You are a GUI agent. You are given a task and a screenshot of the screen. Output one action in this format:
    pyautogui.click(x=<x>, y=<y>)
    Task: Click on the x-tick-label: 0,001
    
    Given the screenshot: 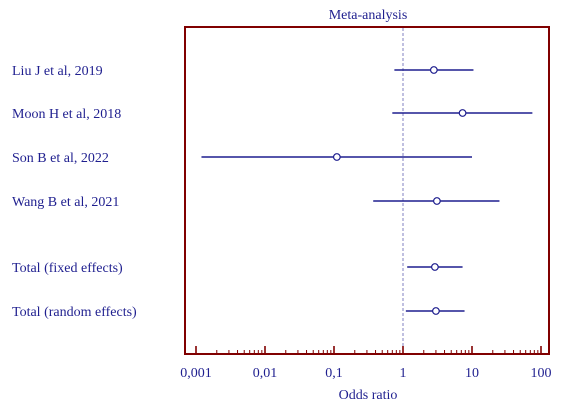 What is the action you would take?
    pyautogui.click(x=196, y=373)
    